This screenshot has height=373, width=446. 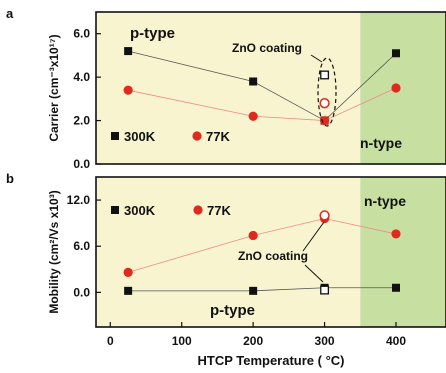 What do you see at coordinates (396, 341) in the screenshot?
I see `x-tick-label: 400` at bounding box center [396, 341].